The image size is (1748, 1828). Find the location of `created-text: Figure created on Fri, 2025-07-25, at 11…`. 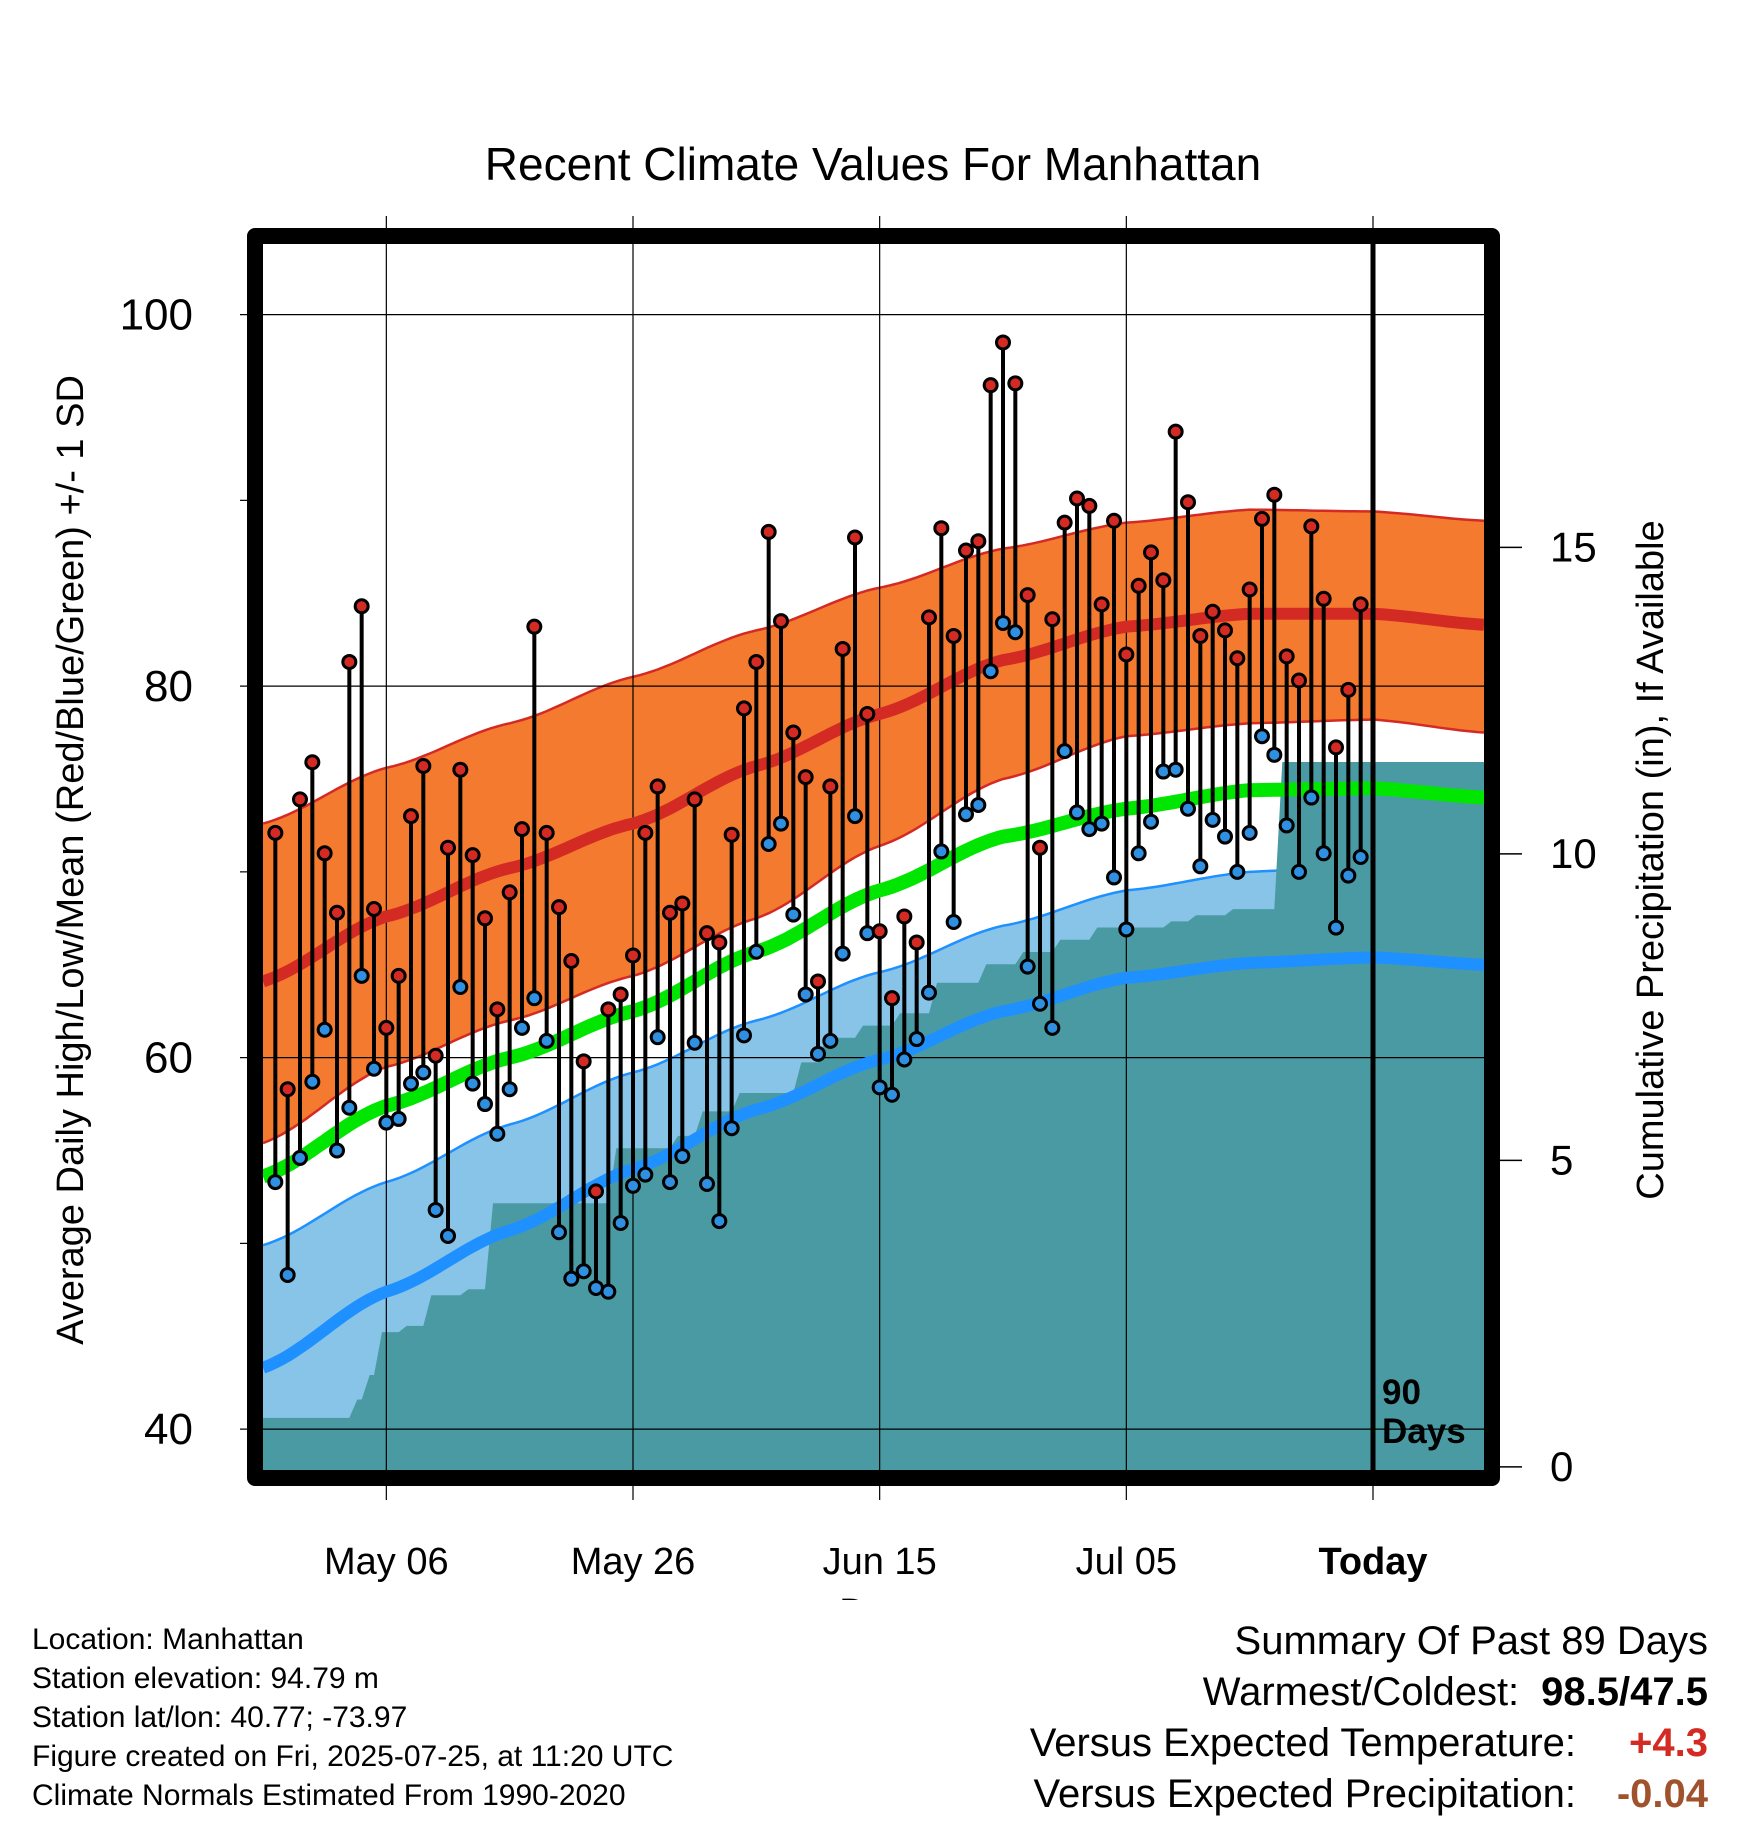

created-text: Figure created on Fri, 2025-07-25, at 11… is located at coordinates (353, 1756).